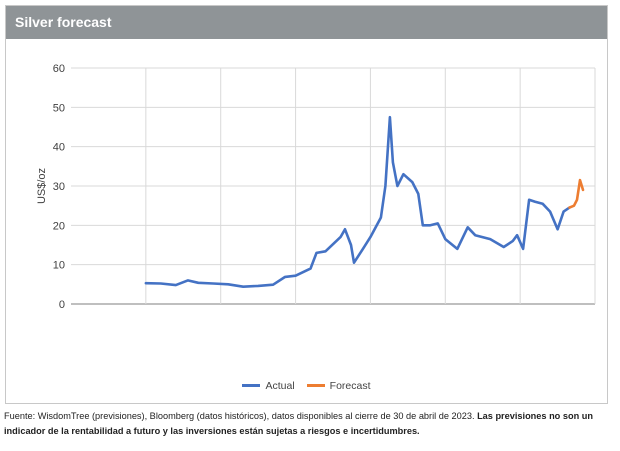  What do you see at coordinates (59, 226) in the screenshot?
I see `y-tick-label: 20` at bounding box center [59, 226].